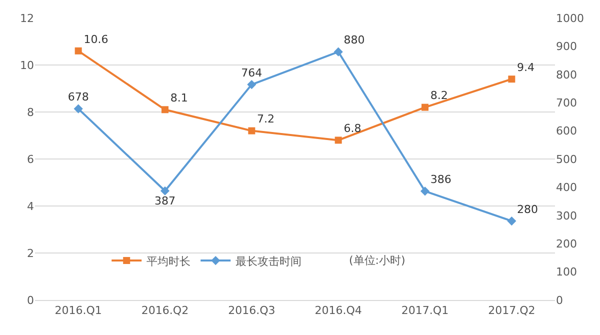 Image resolution: width=600 pixels, height=335 pixels. I want to click on data-label: 280, so click(527, 209).